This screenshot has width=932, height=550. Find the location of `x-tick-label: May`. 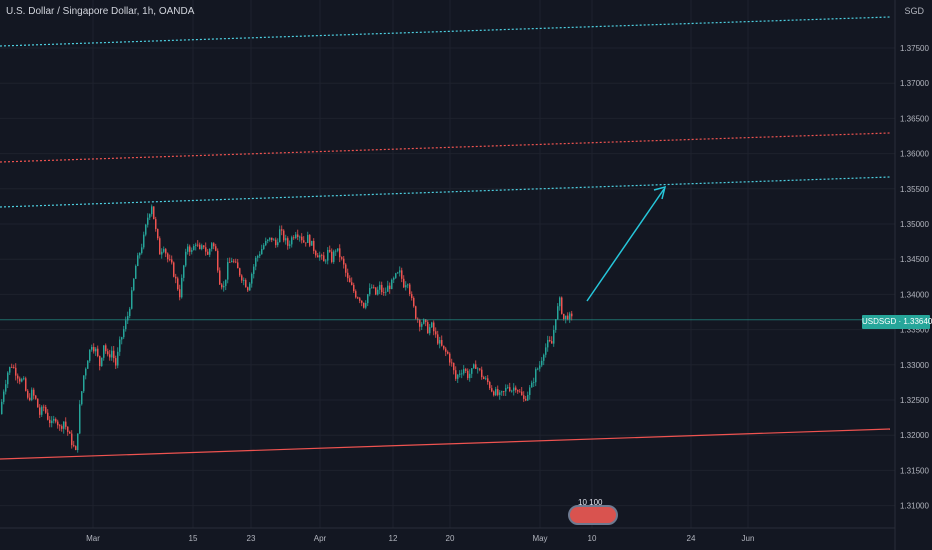

x-tick-label: May is located at coordinates (539, 538).